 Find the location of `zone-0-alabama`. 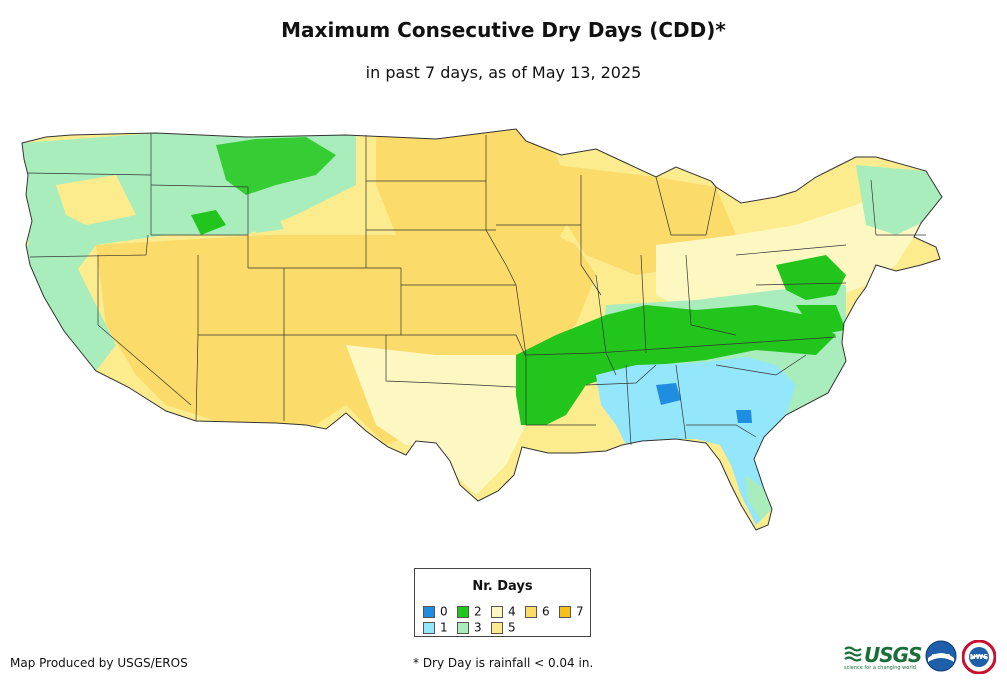

zone-0-alabama is located at coordinates (668, 394).